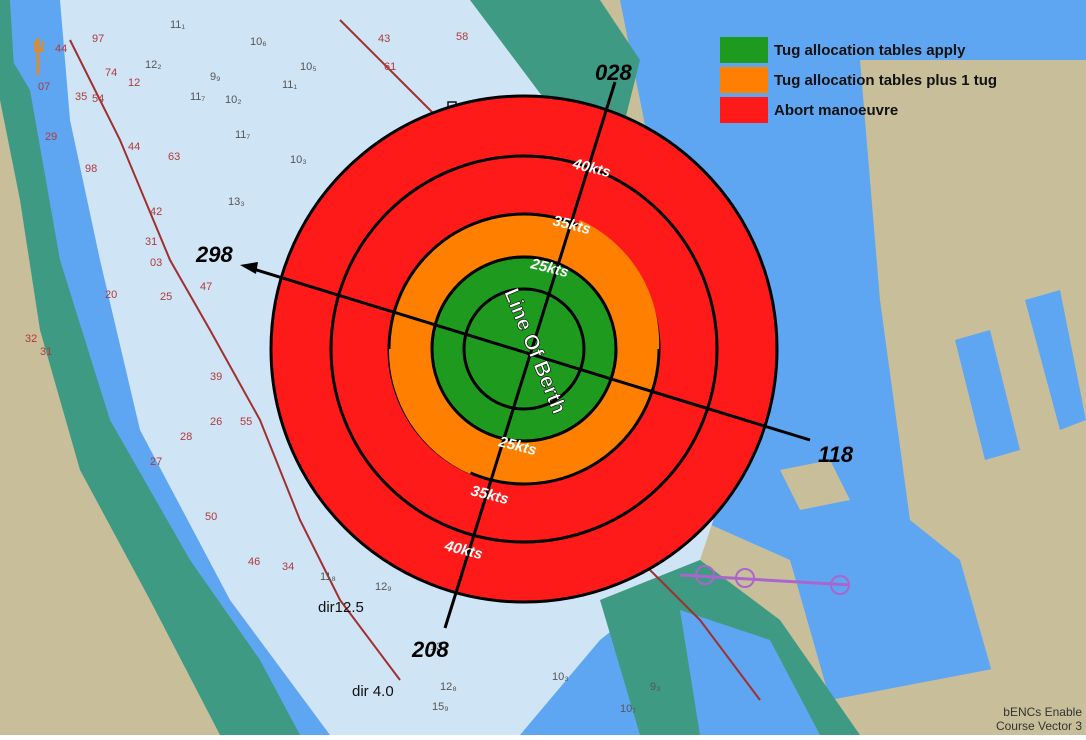  What do you see at coordinates (111, 295) in the screenshot?
I see `depth-sounding: 20` at bounding box center [111, 295].